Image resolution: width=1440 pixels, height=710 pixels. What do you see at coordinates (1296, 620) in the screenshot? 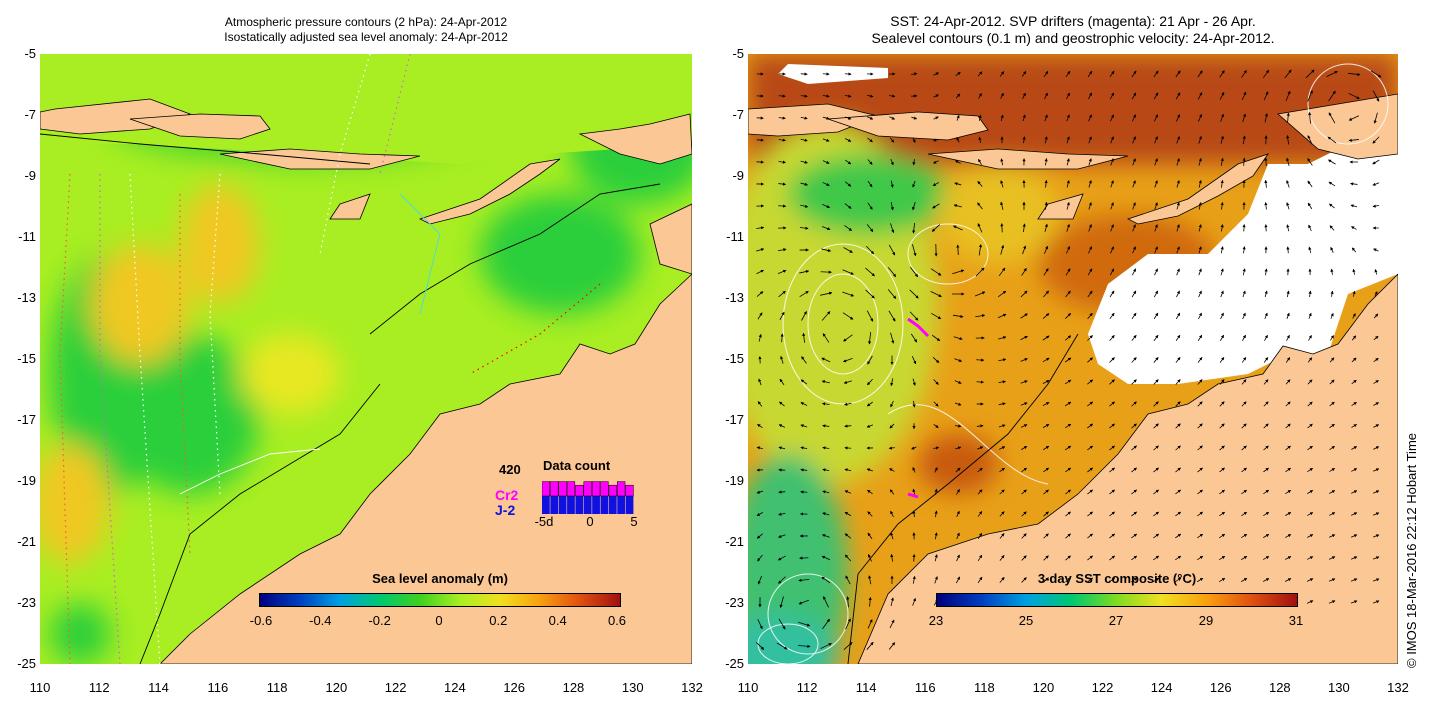
I see `colorbar-tick-label: 31` at bounding box center [1296, 620].